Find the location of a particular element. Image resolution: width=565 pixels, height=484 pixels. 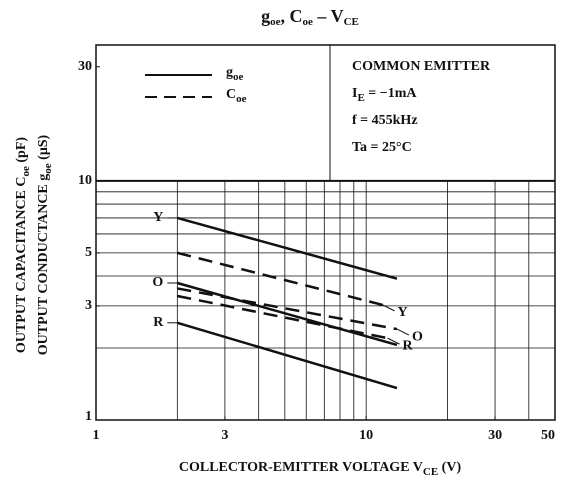

y-tick-label: 30 is located at coordinates (85, 66).